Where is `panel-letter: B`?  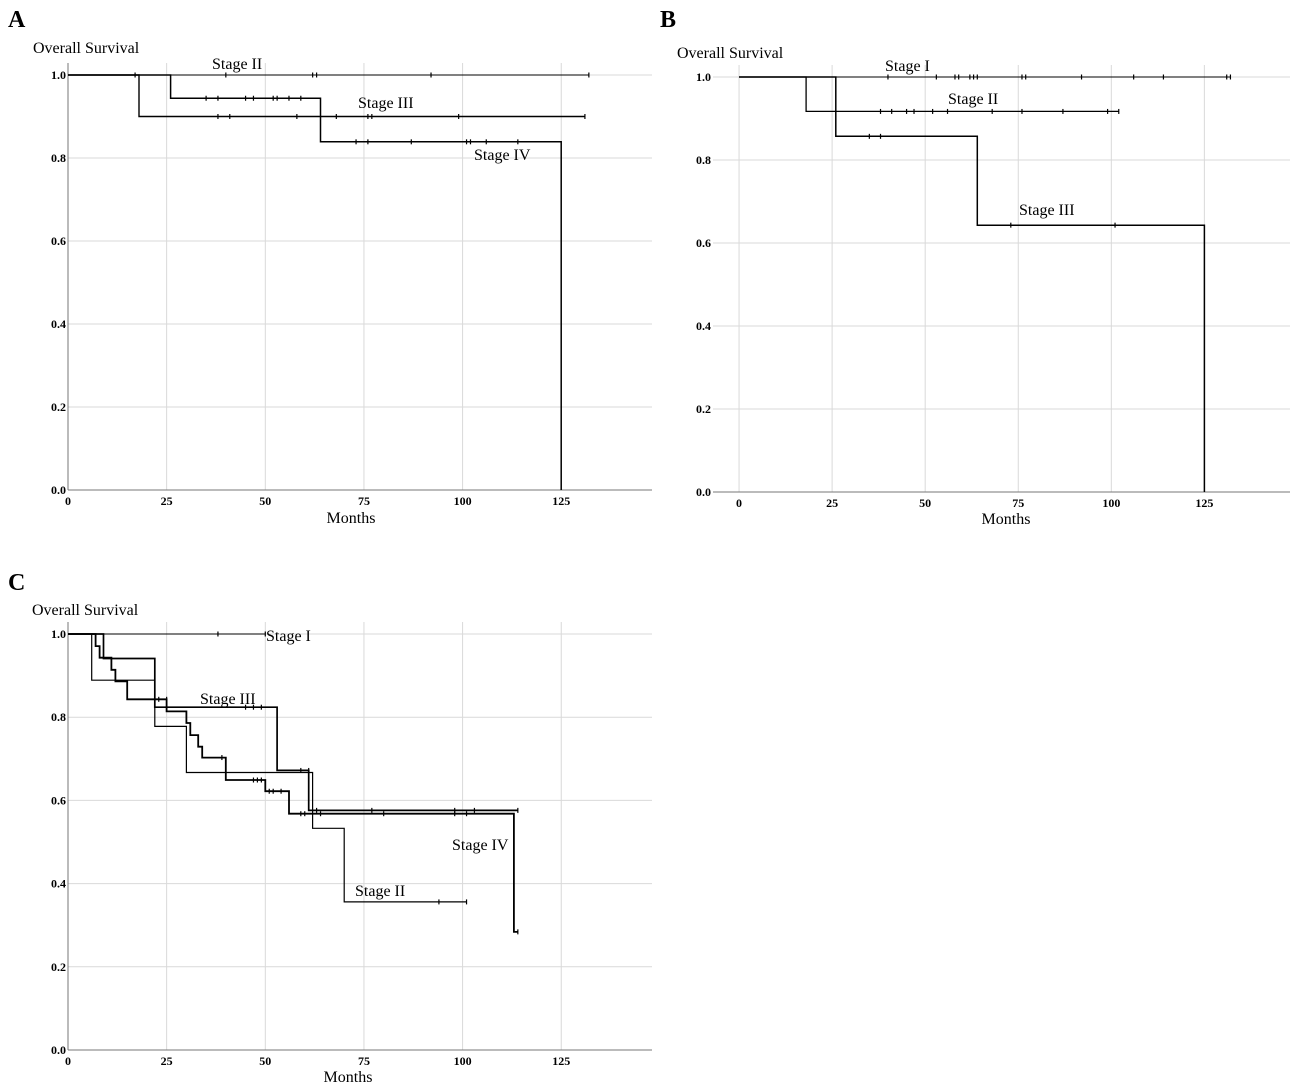 panel-letter: B is located at coordinates (668, 20).